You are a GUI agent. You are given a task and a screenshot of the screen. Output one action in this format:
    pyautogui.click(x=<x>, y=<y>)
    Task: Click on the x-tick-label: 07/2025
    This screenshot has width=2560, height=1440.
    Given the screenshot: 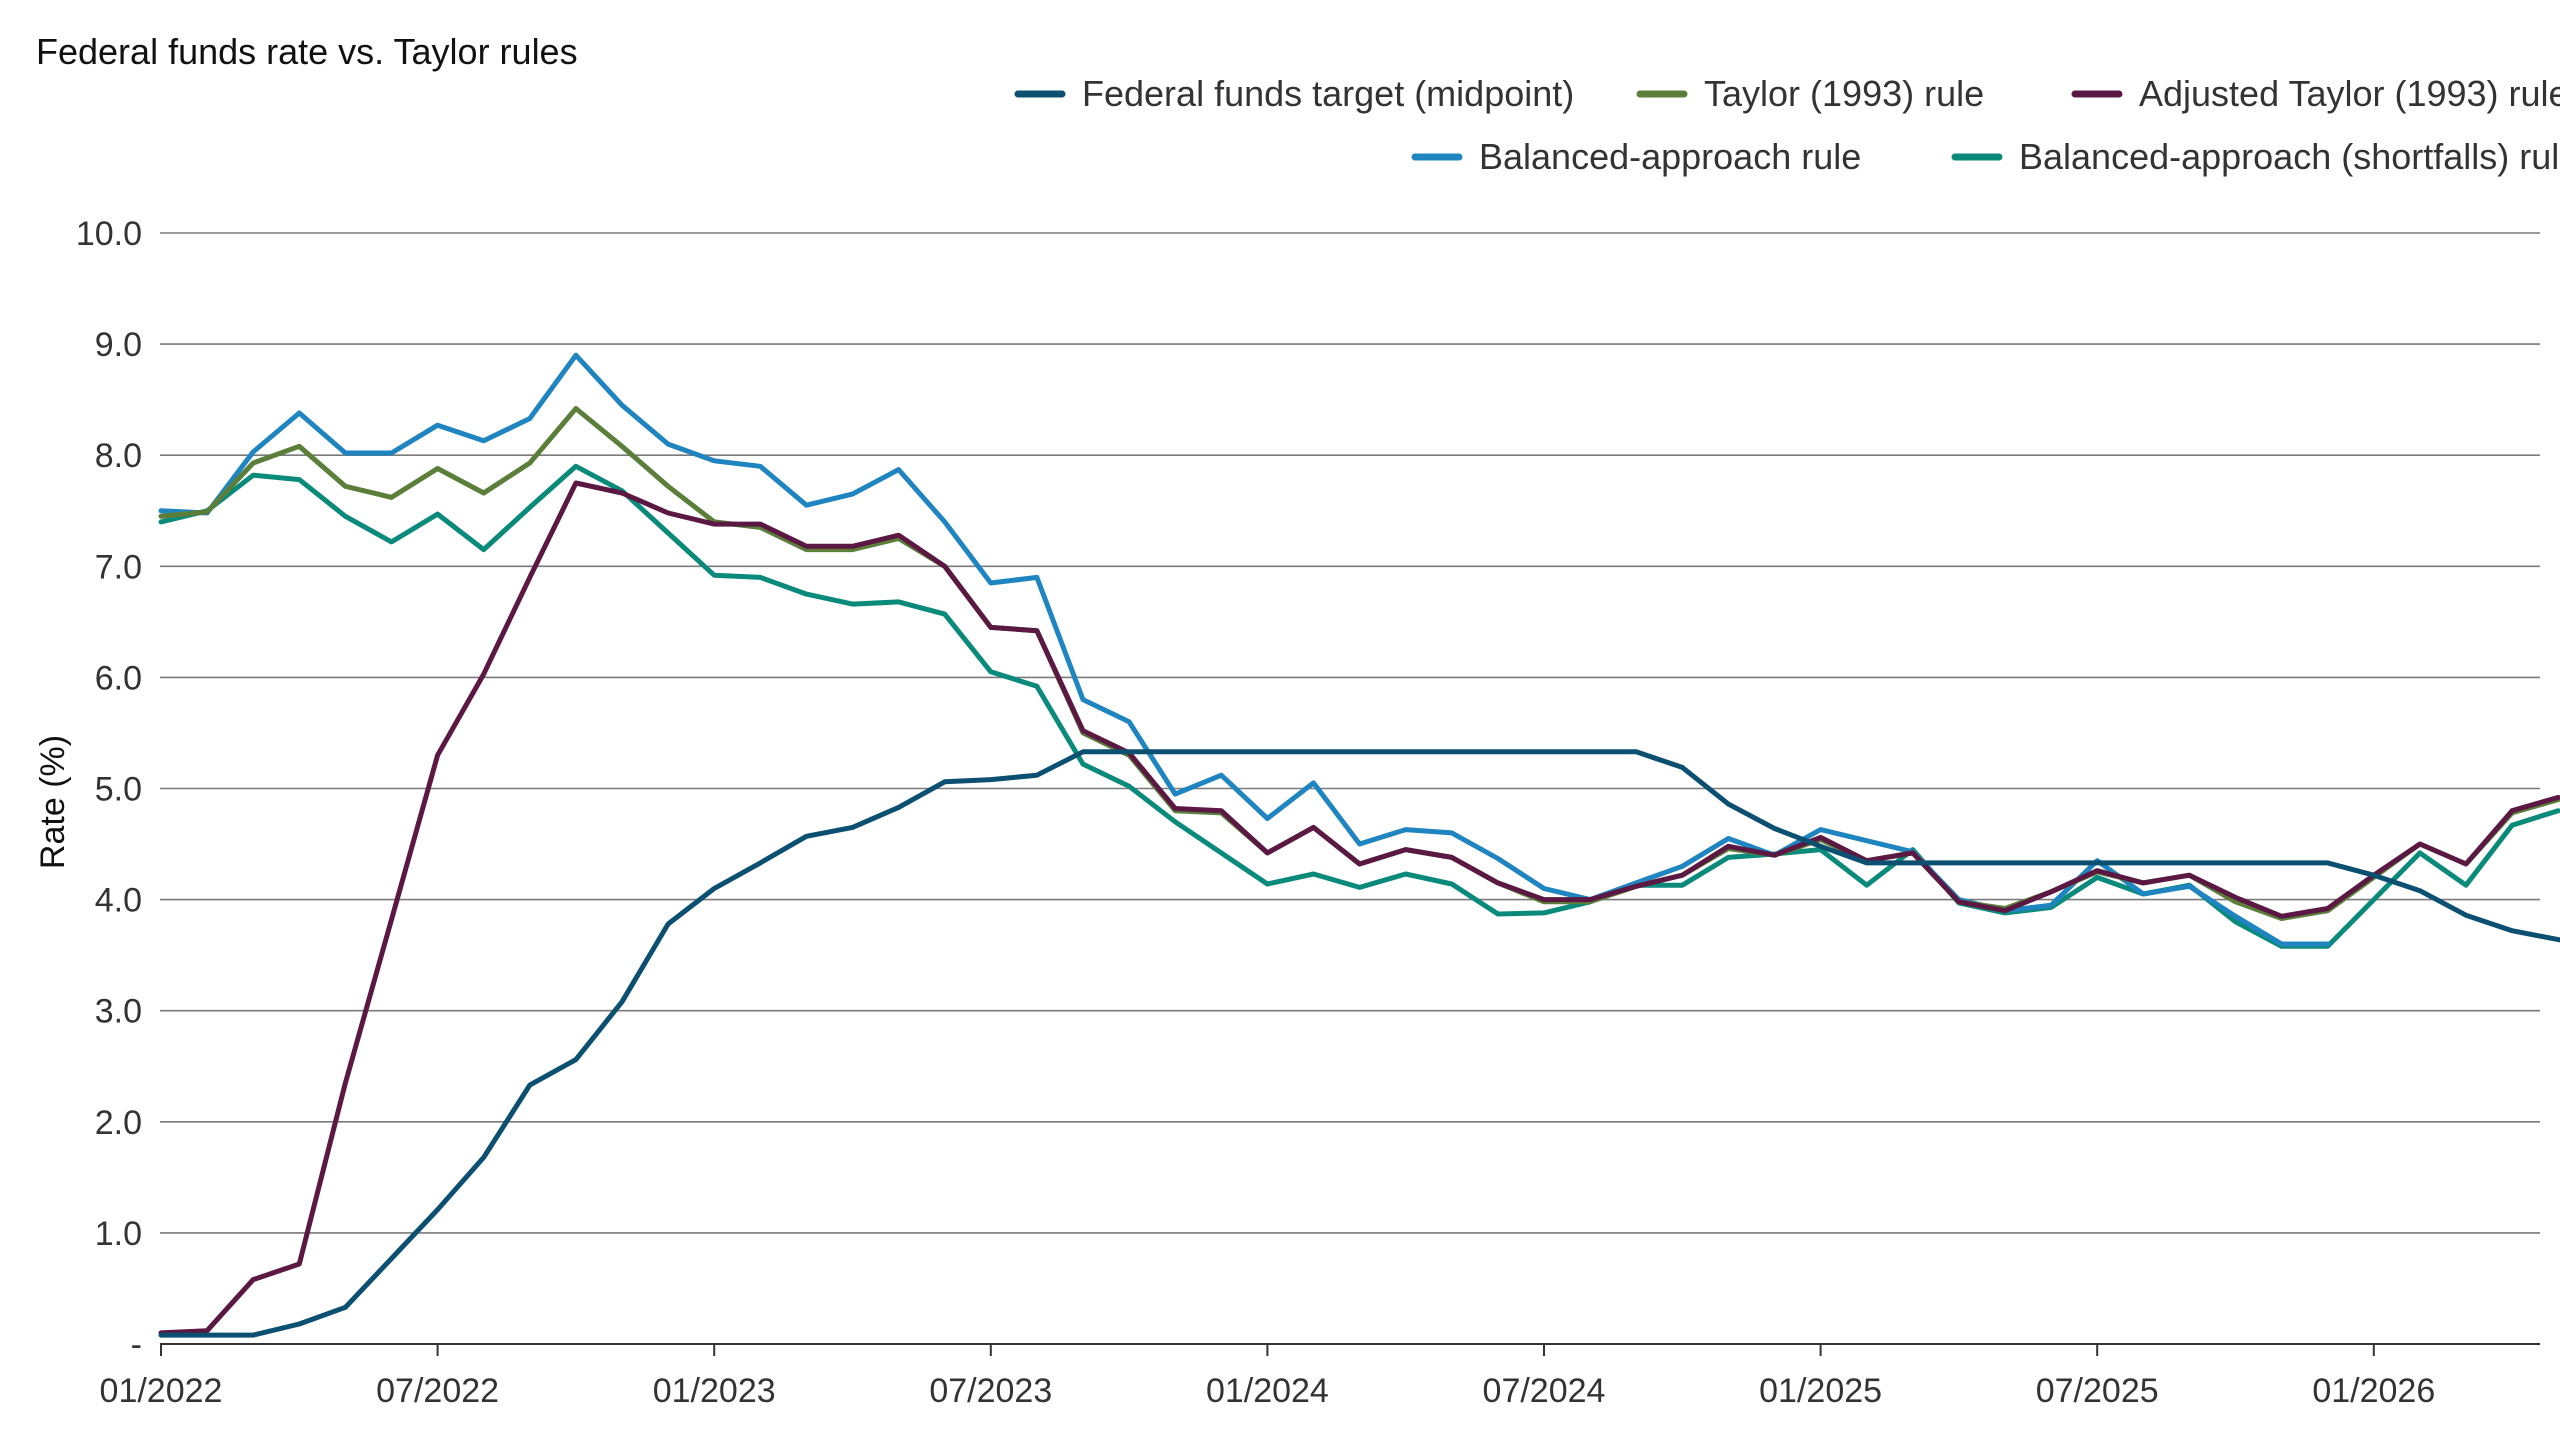 What is the action you would take?
    pyautogui.click(x=2097, y=1391)
    